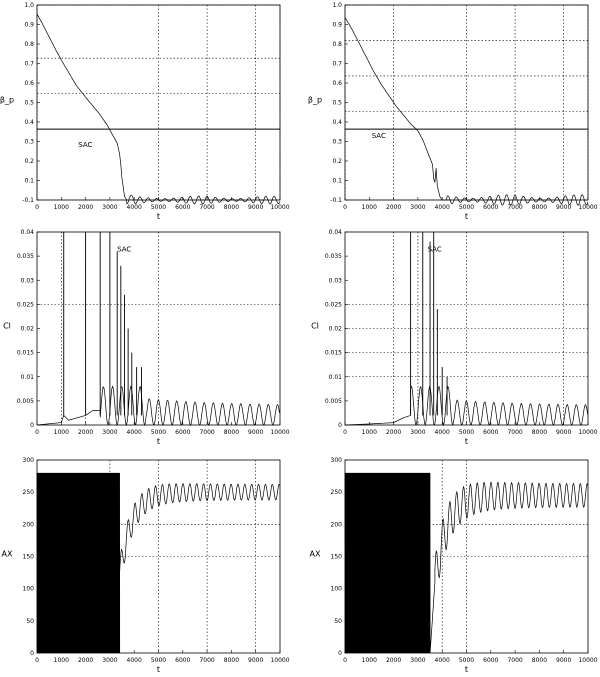 This screenshot has height=677, width=600. What do you see at coordinates (29, 142) in the screenshot?
I see `y-tick-label: 0.3` at bounding box center [29, 142].